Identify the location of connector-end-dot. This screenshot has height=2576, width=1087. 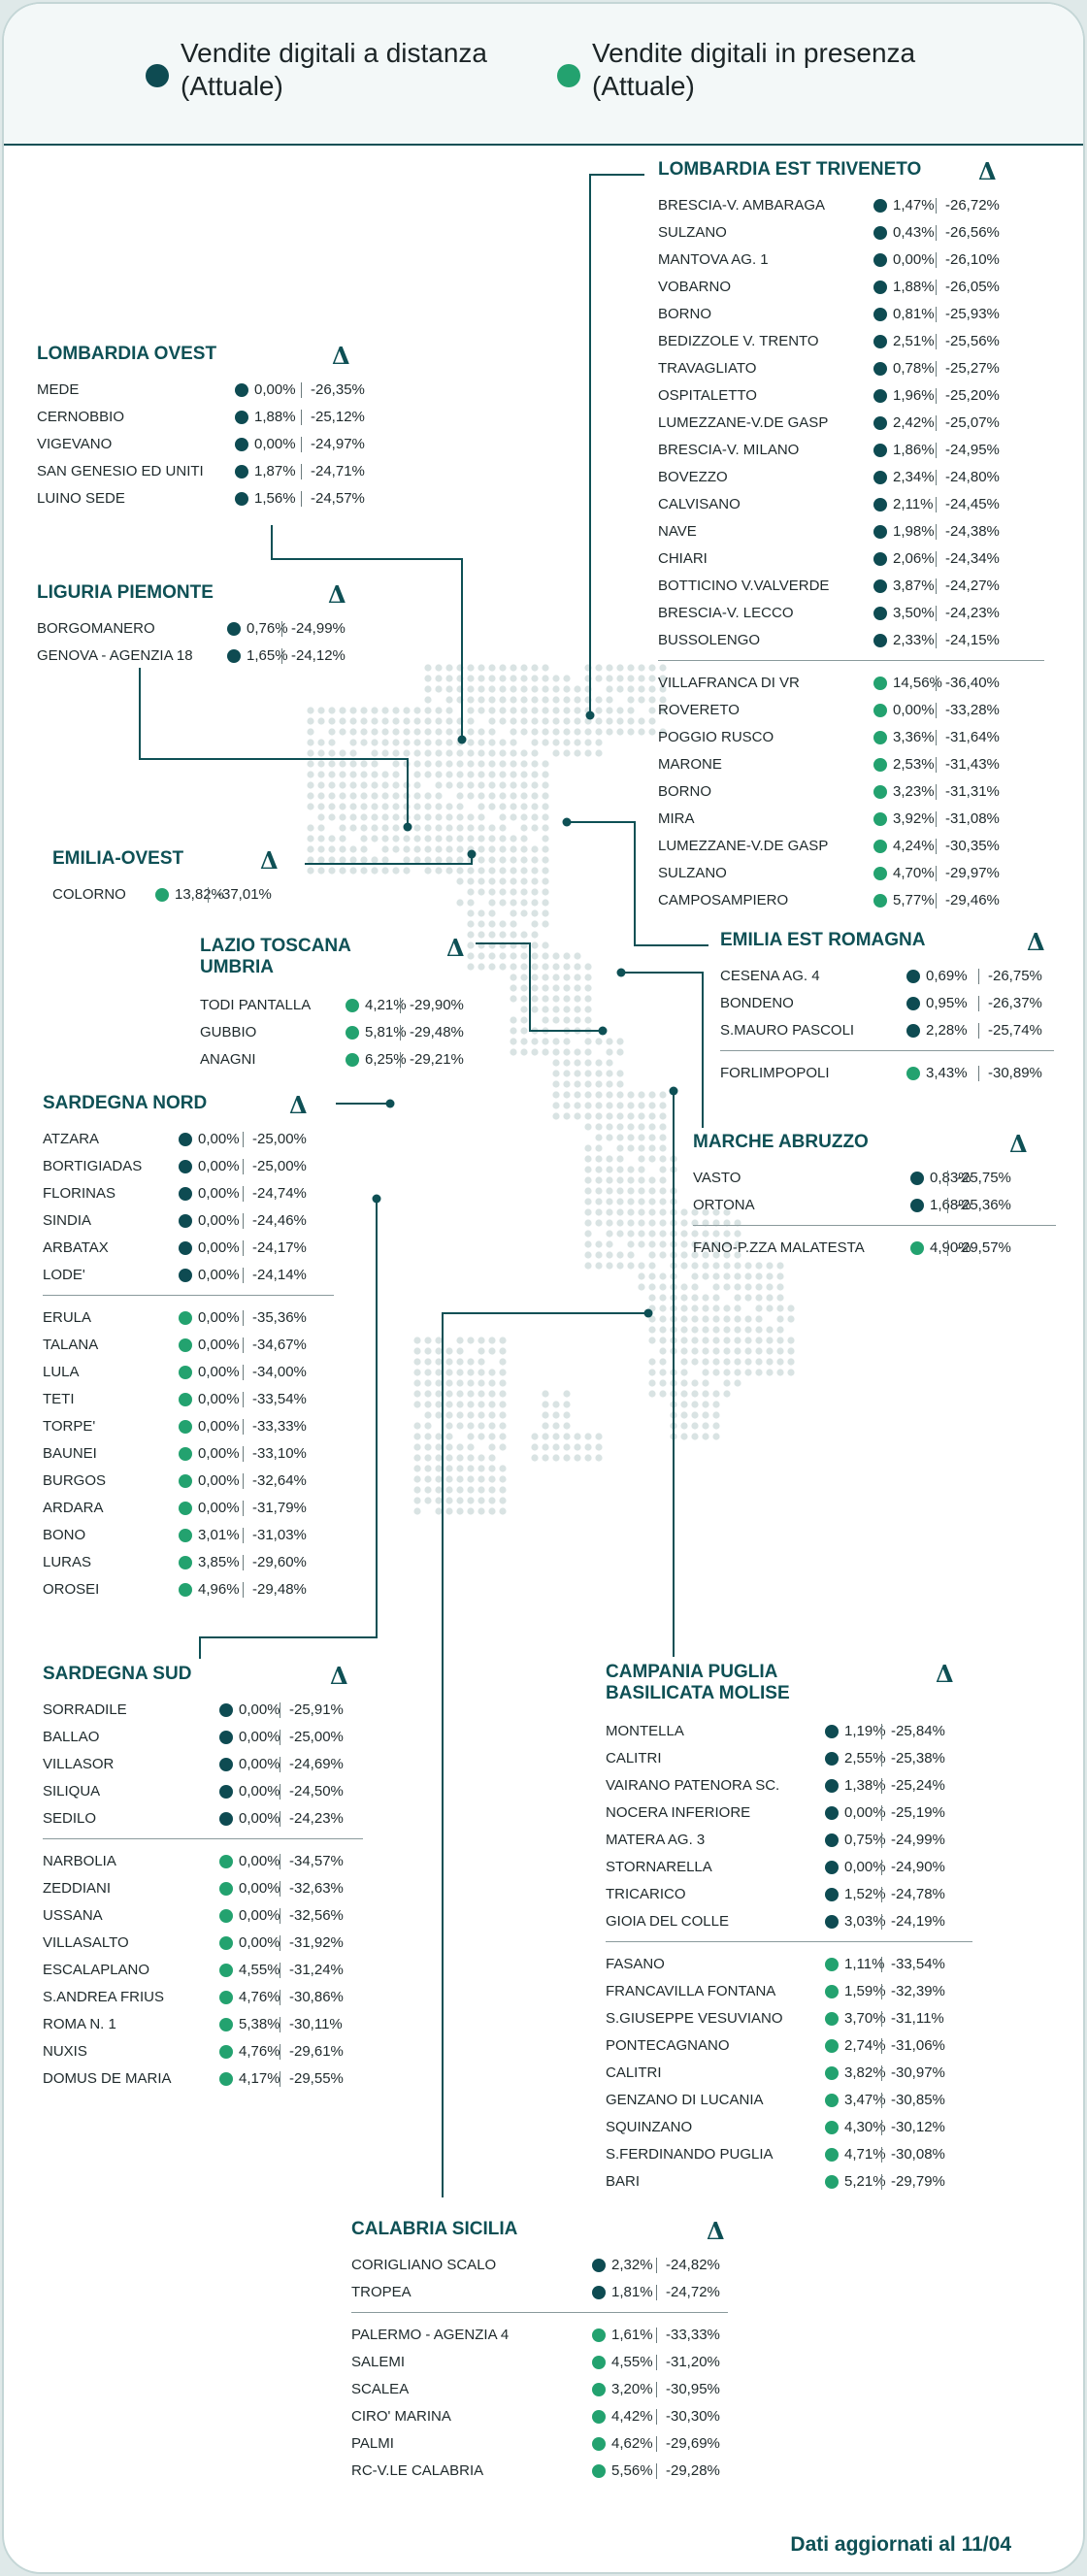
(407, 827).